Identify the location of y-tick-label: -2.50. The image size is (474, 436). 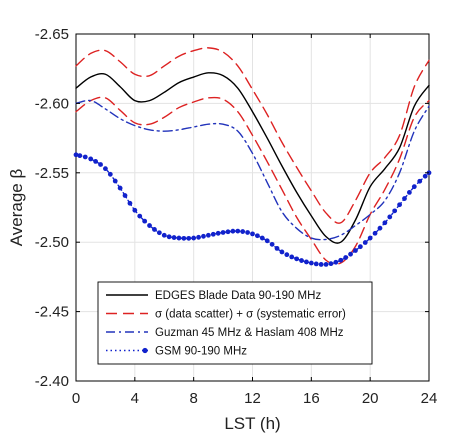
(52, 242).